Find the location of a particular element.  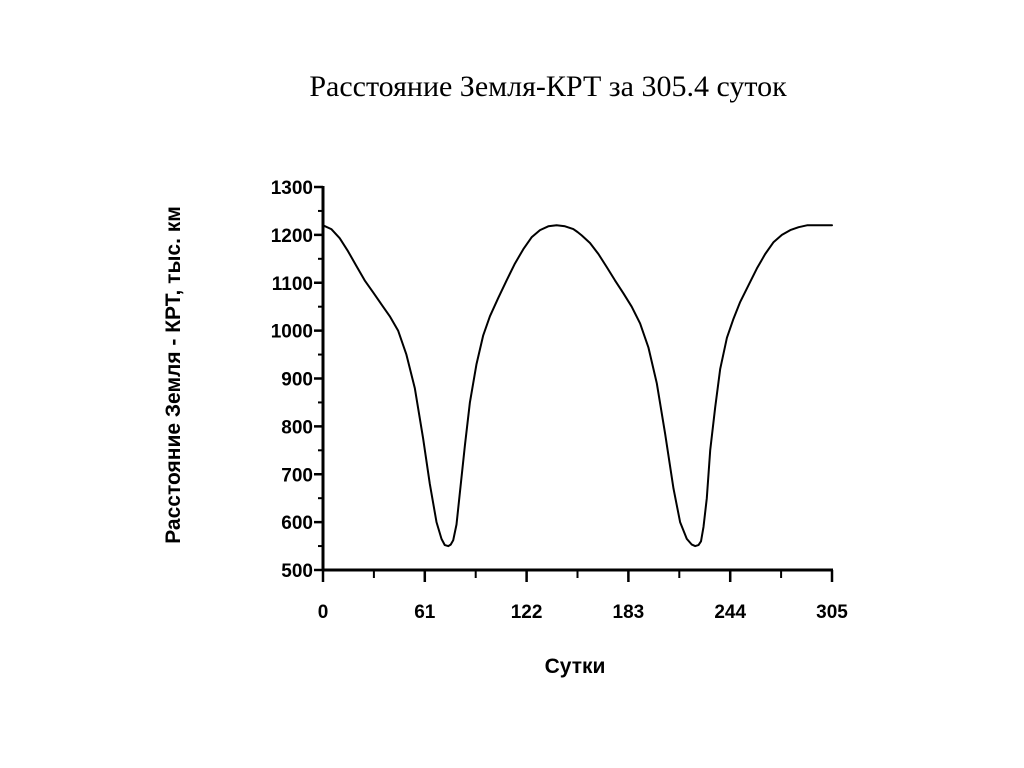

y-axis-label: Расстояние Земля - КРТ, тыс. км is located at coordinates (173, 375).